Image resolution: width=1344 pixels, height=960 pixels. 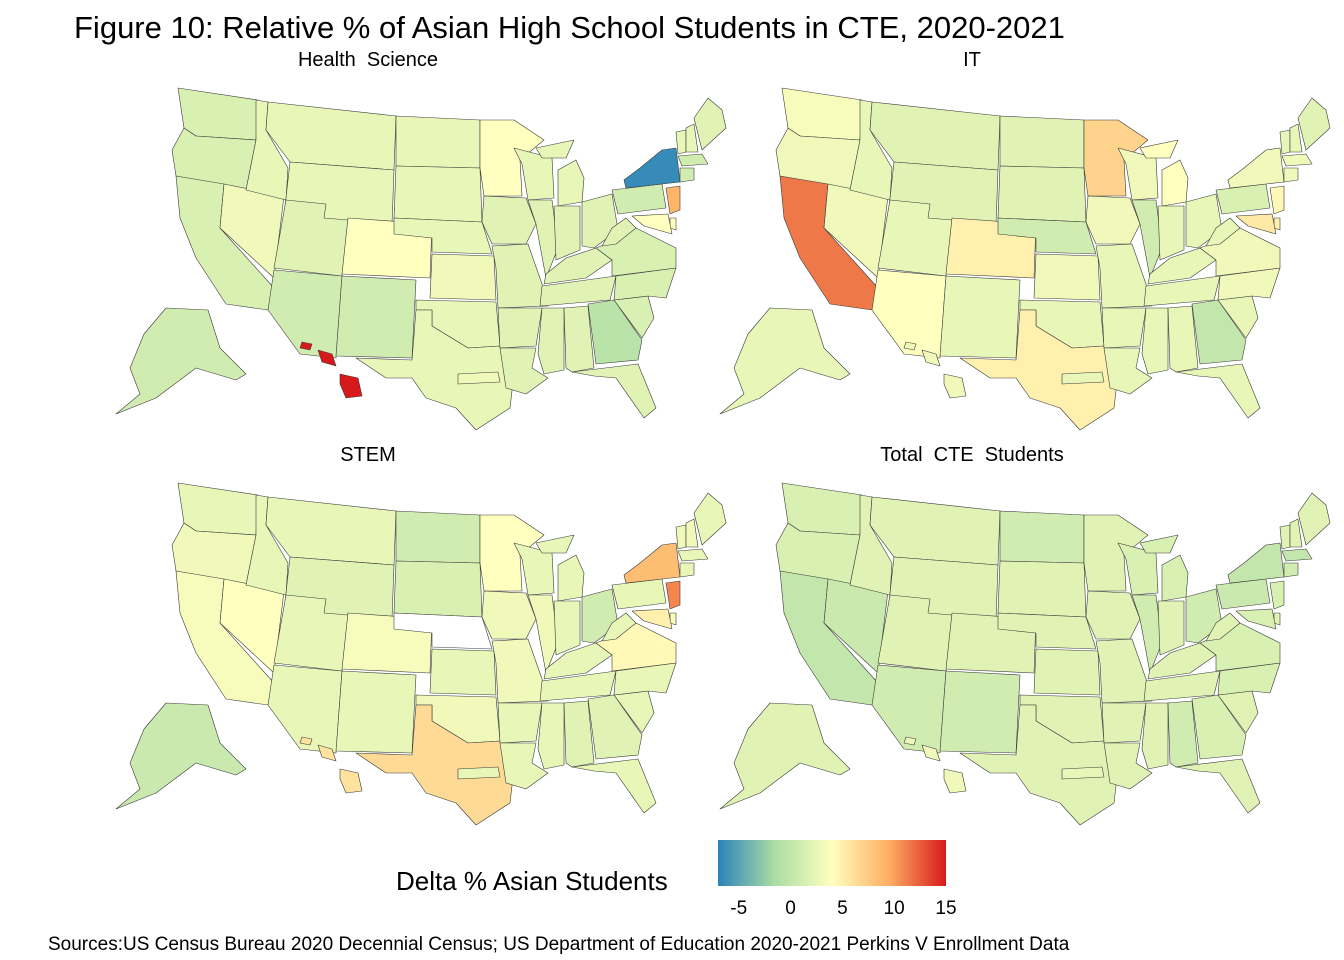 What do you see at coordinates (368, 60) in the screenshot?
I see `panel-title-health-science: Health Science` at bounding box center [368, 60].